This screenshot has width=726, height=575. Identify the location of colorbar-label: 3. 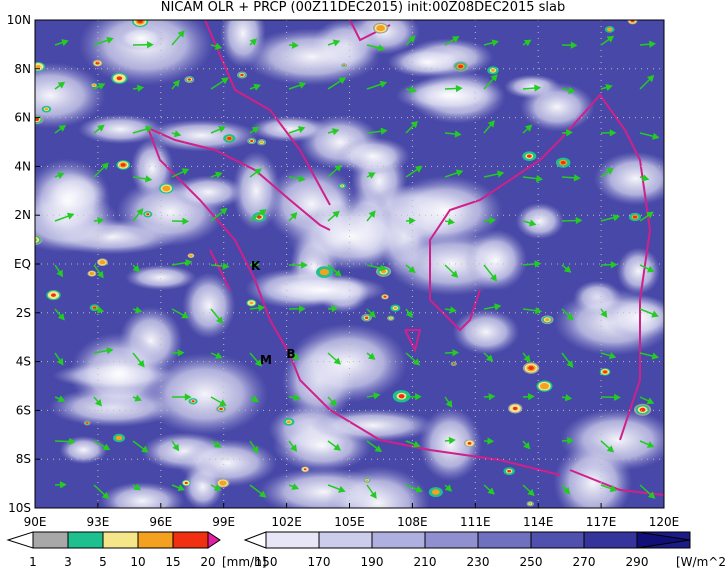
(68, 562).